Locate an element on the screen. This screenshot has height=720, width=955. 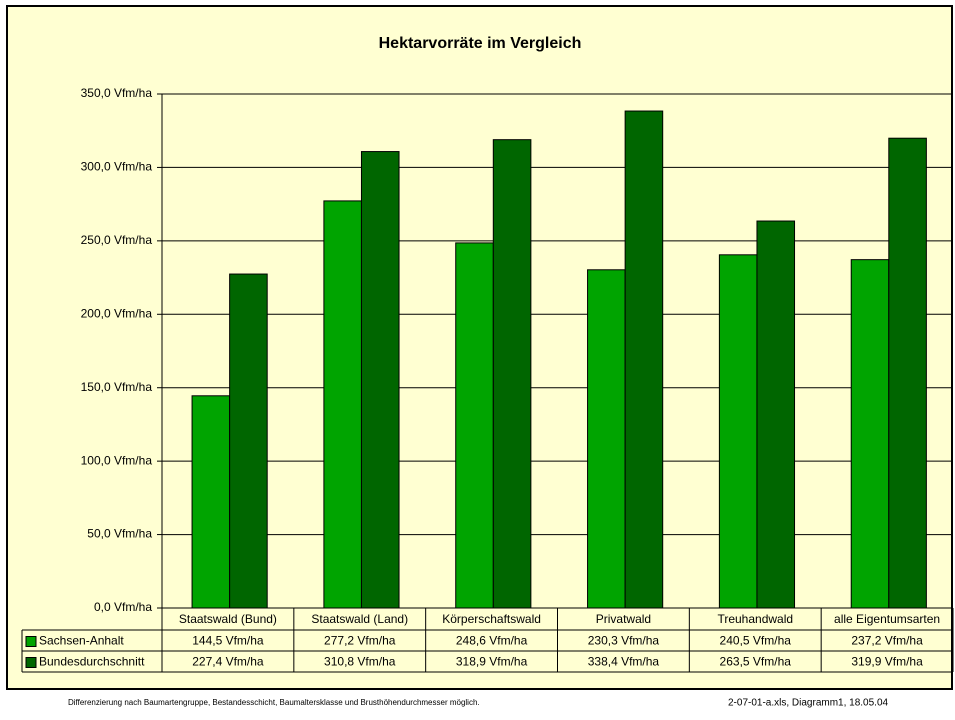
y-tick-label: 50,0 Vfm/ha is located at coordinates (119, 534).